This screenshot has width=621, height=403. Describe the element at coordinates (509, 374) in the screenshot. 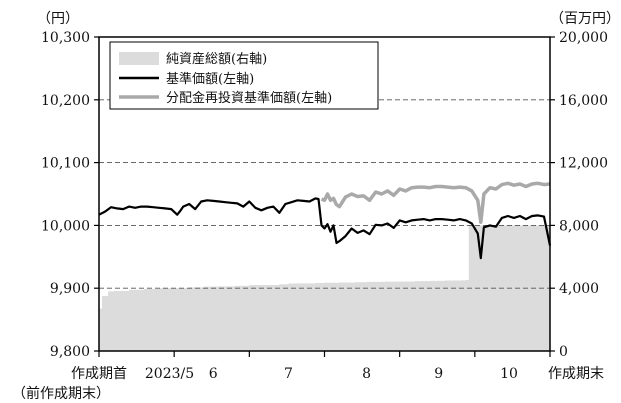

I see `x-tick-label-6: 10` at that location.